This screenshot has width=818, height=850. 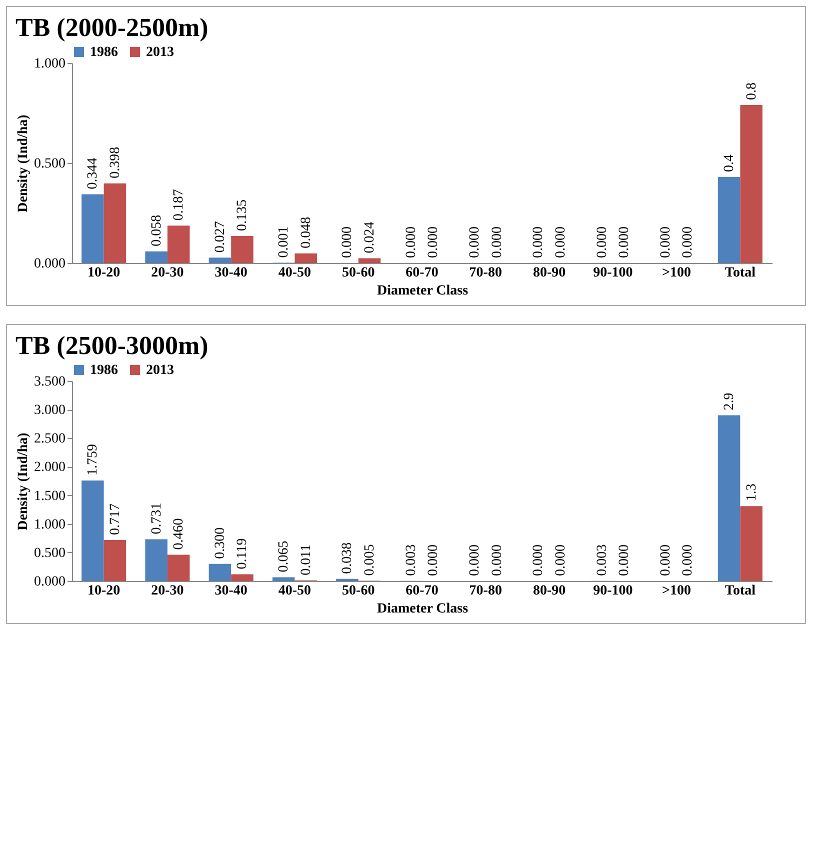 I want to click on data-label: 0.187, so click(x=179, y=205).